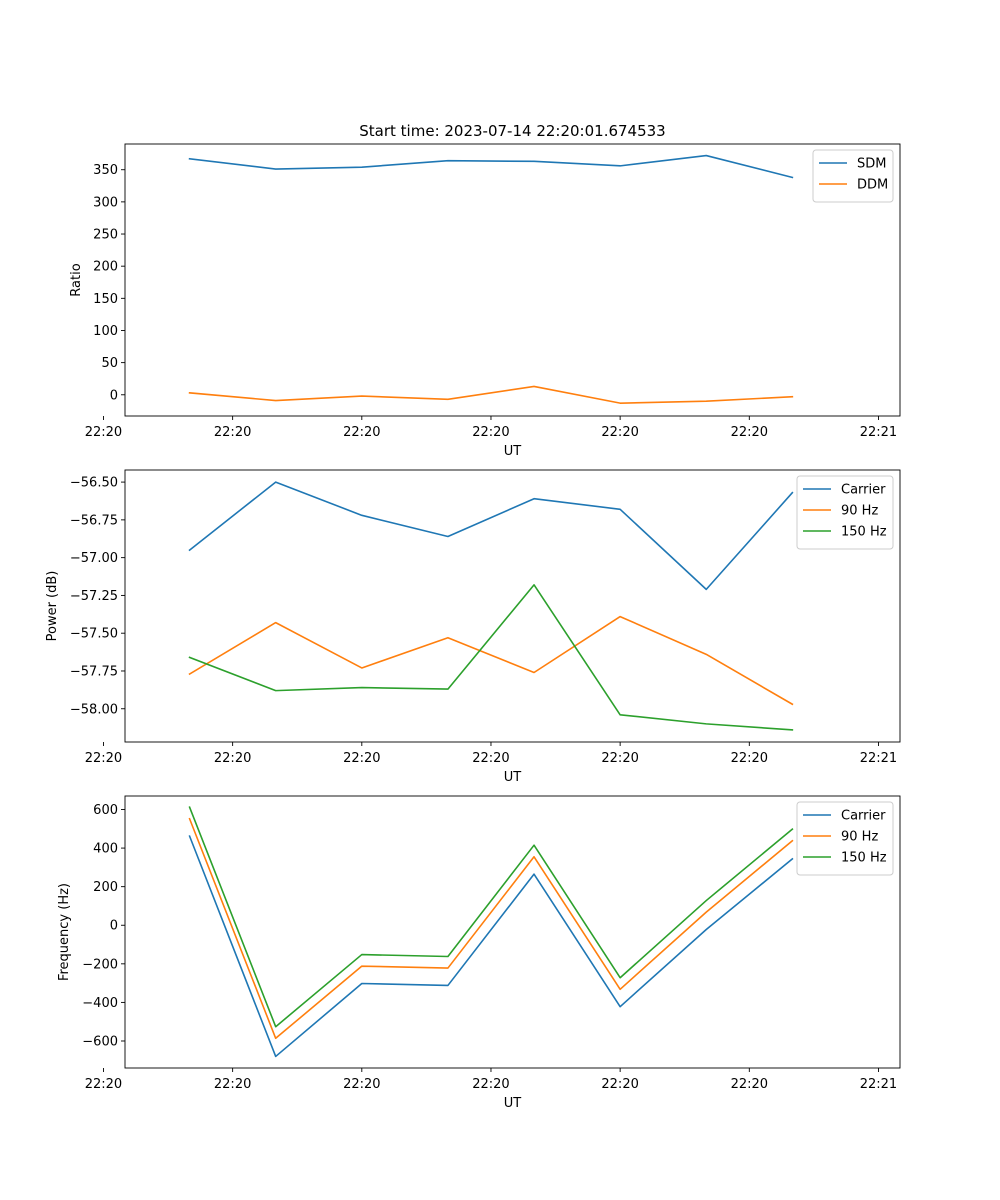 Image resolution: width=1000 pixels, height=1200 pixels. Describe the element at coordinates (105, 170) in the screenshot. I see `y-tick-label: 350` at that location.